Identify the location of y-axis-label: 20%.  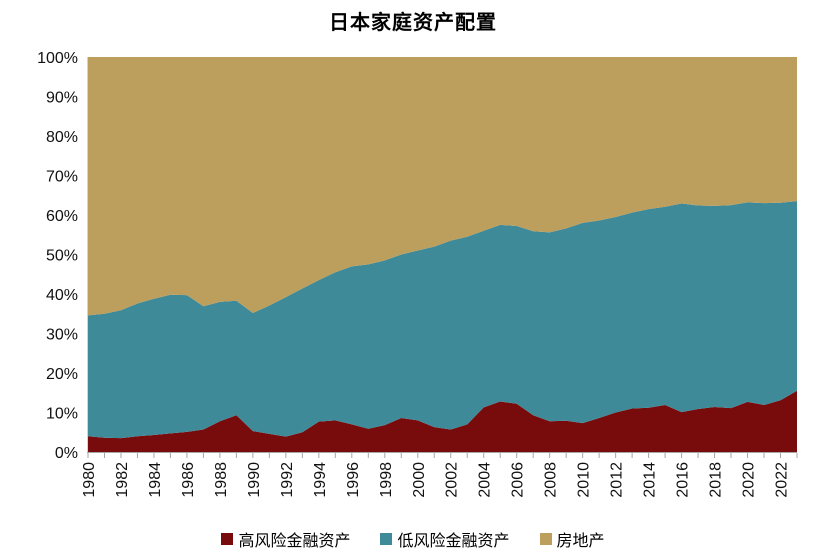
(62, 374).